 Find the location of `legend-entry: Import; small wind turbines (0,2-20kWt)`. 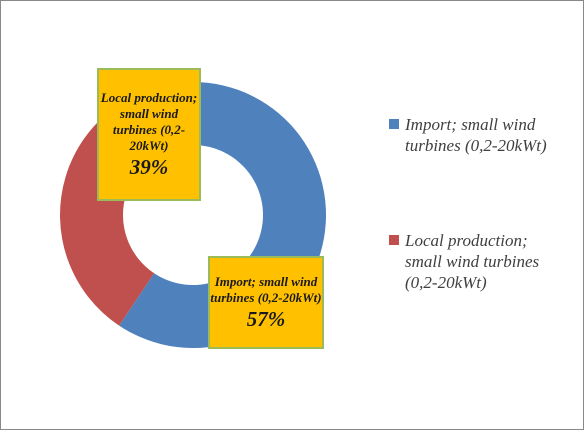

legend-entry: Import; small wind turbines (0,2-20kWt) is located at coordinates (472, 135).